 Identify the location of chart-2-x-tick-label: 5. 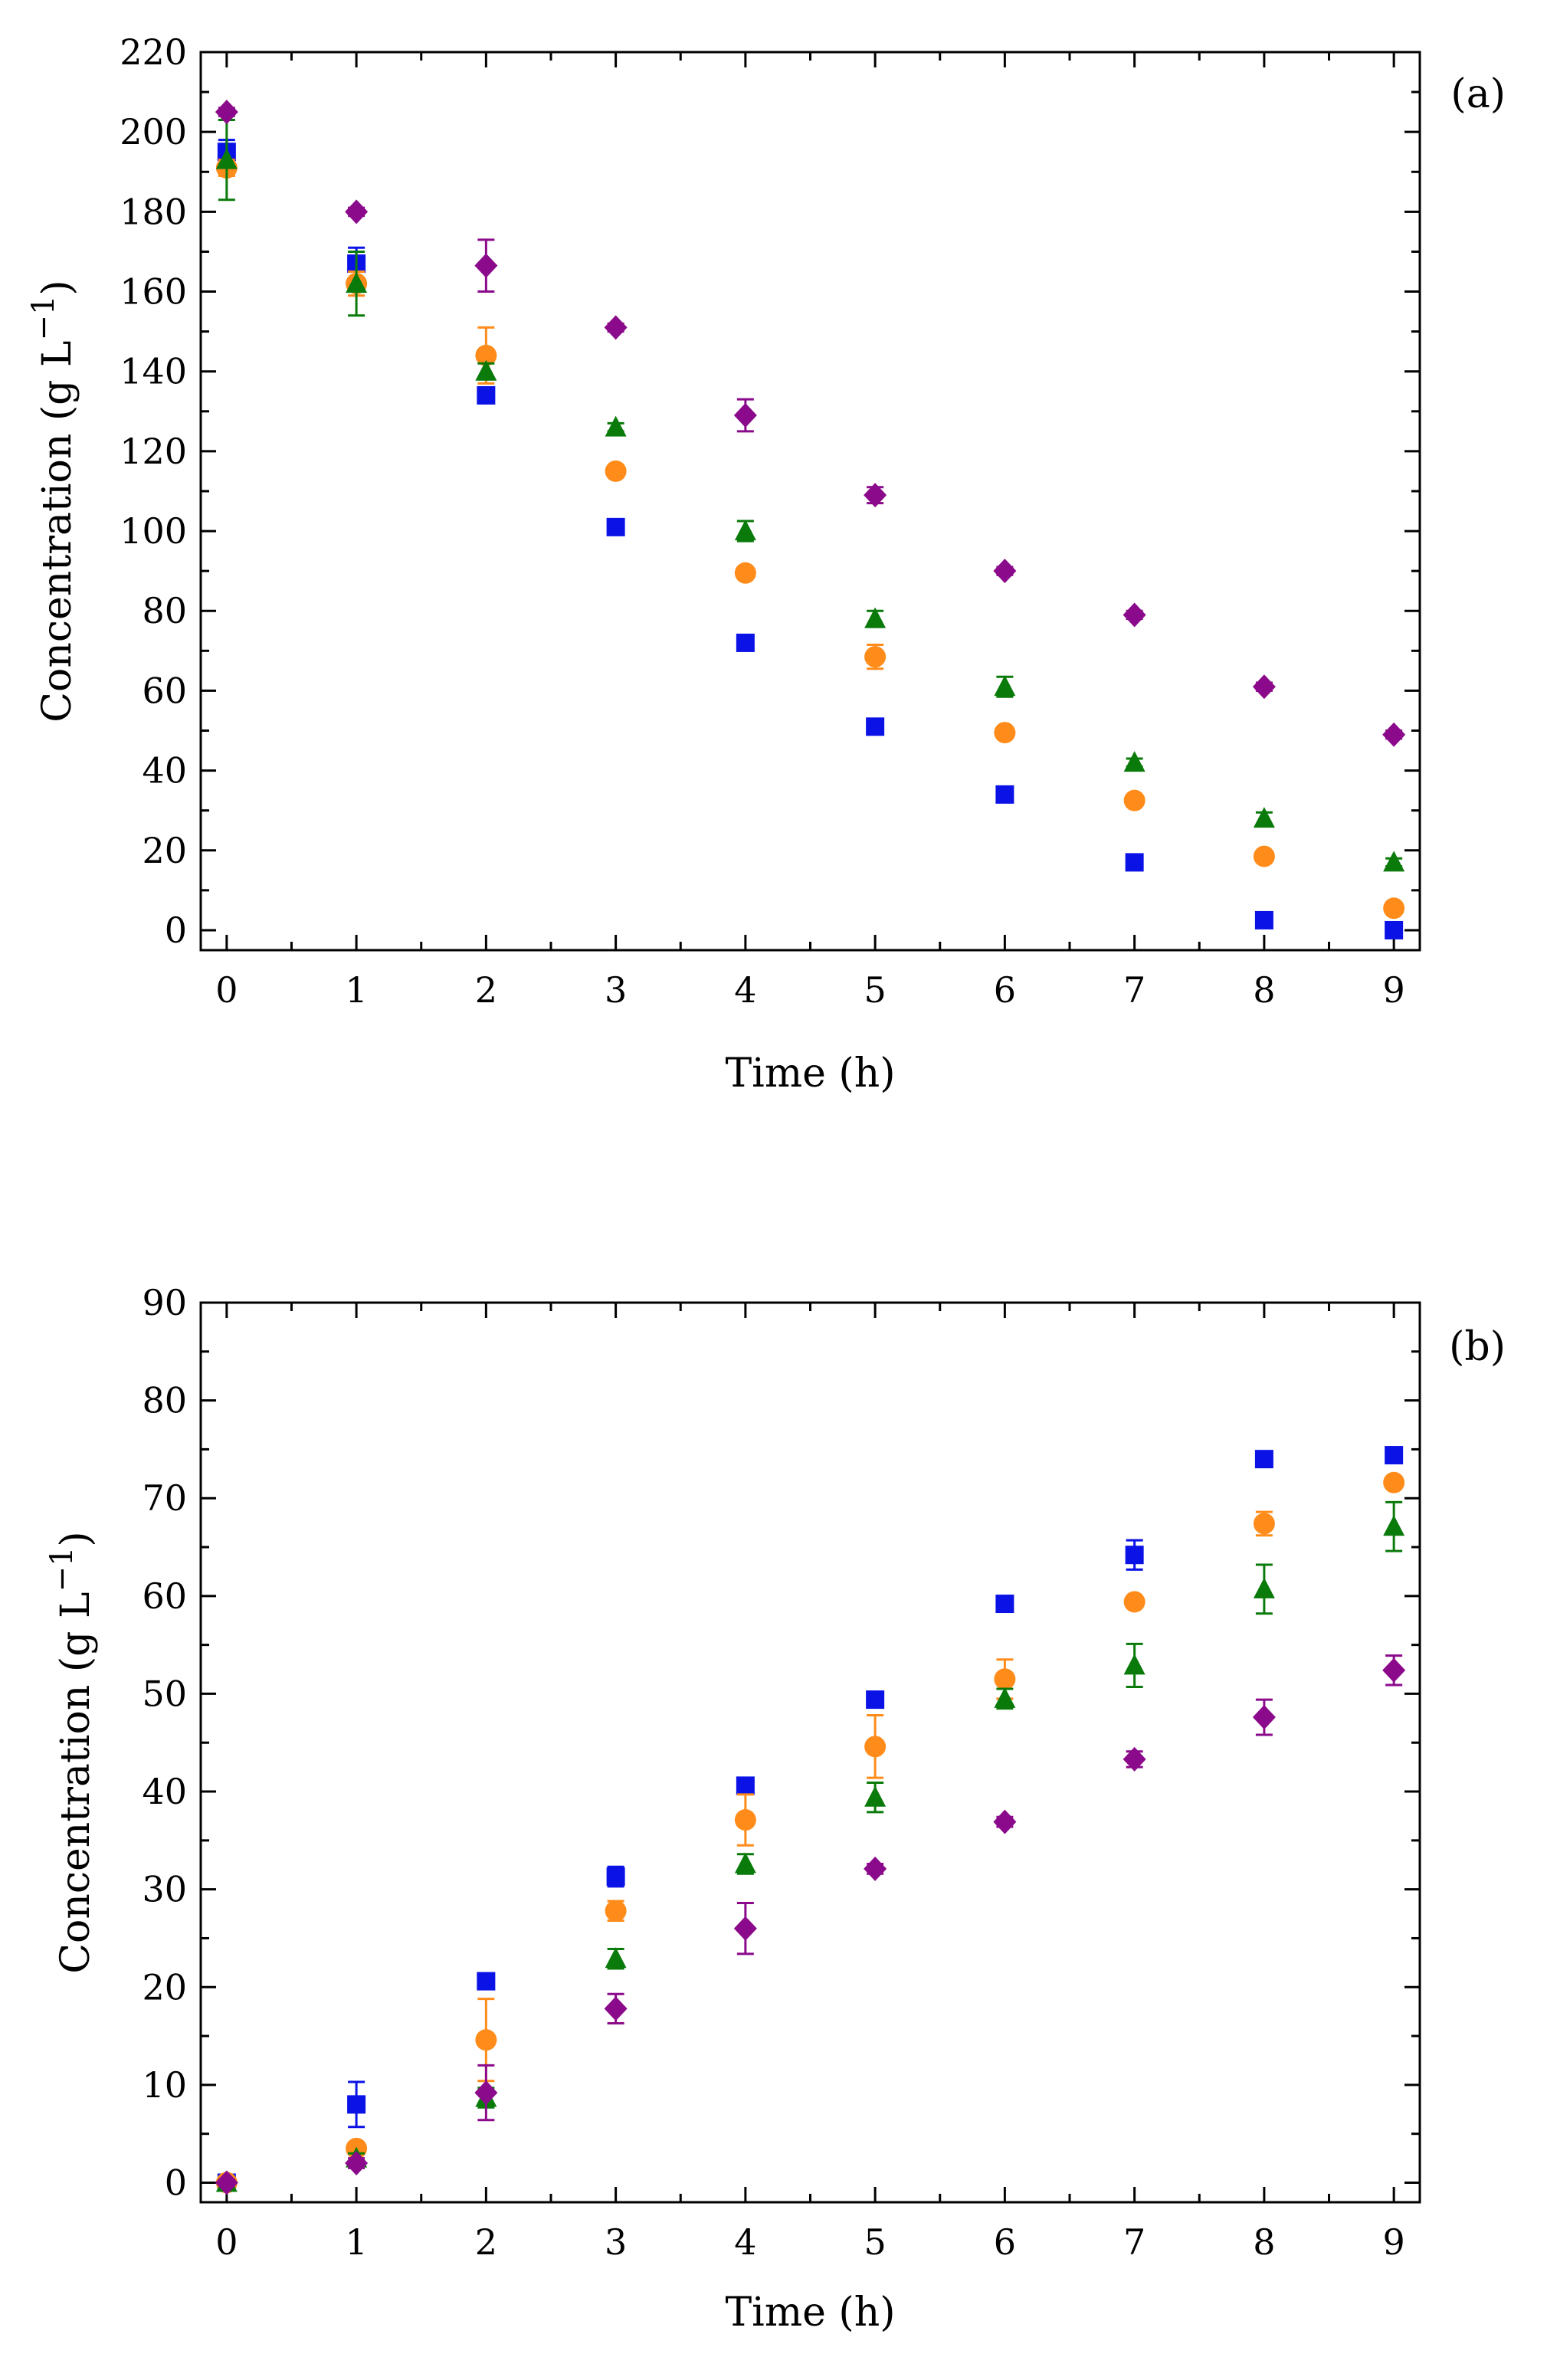
(875, 2242).